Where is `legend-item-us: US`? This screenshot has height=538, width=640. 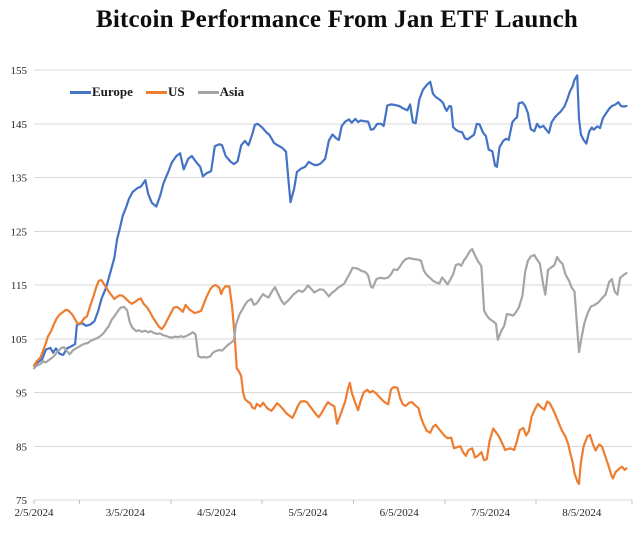 legend-item-us: US is located at coordinates (165, 92).